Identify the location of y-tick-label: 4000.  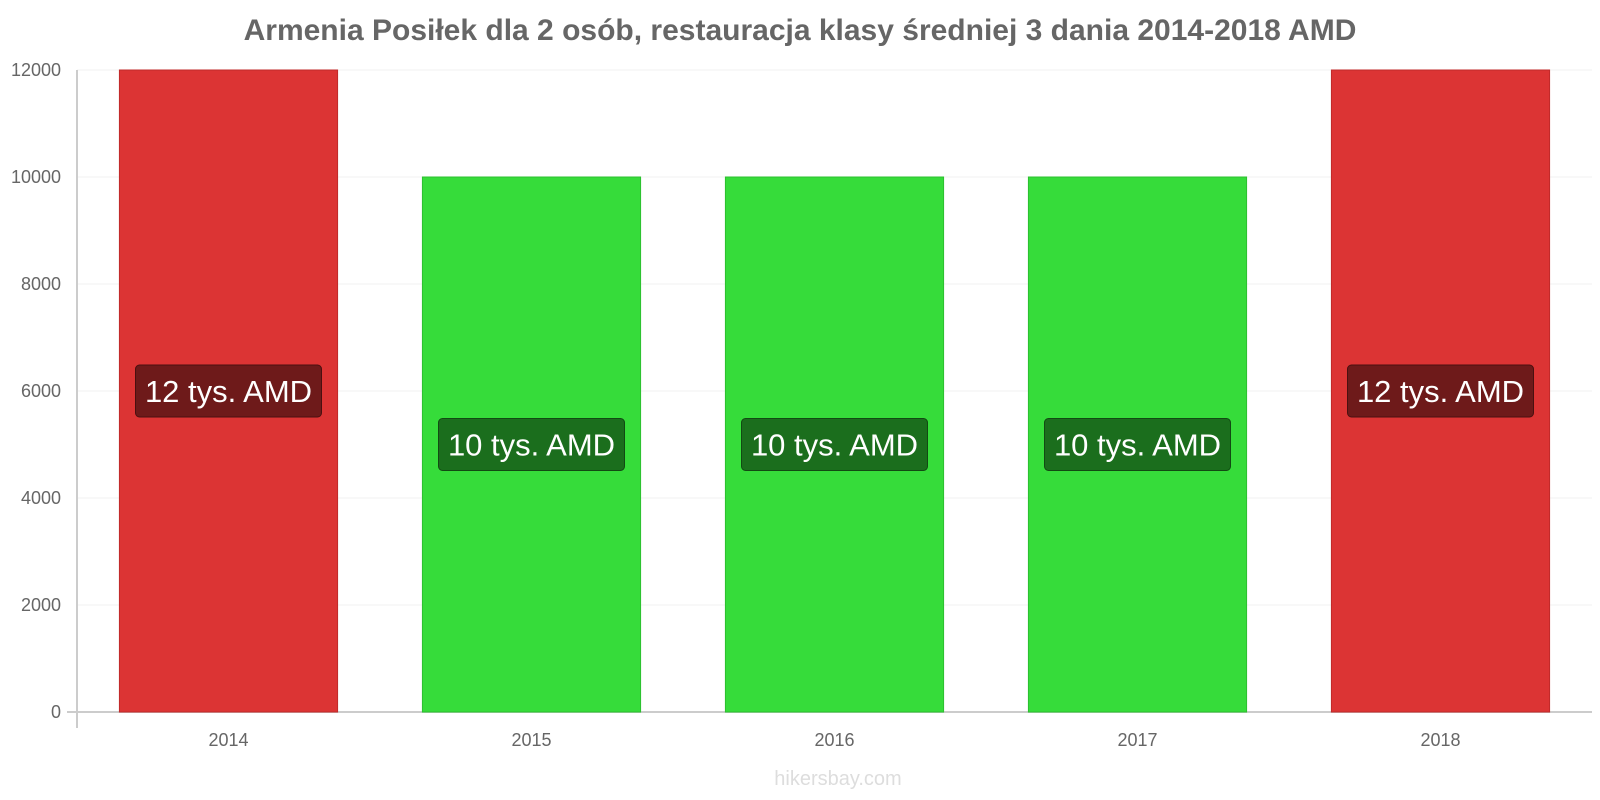
(41, 498).